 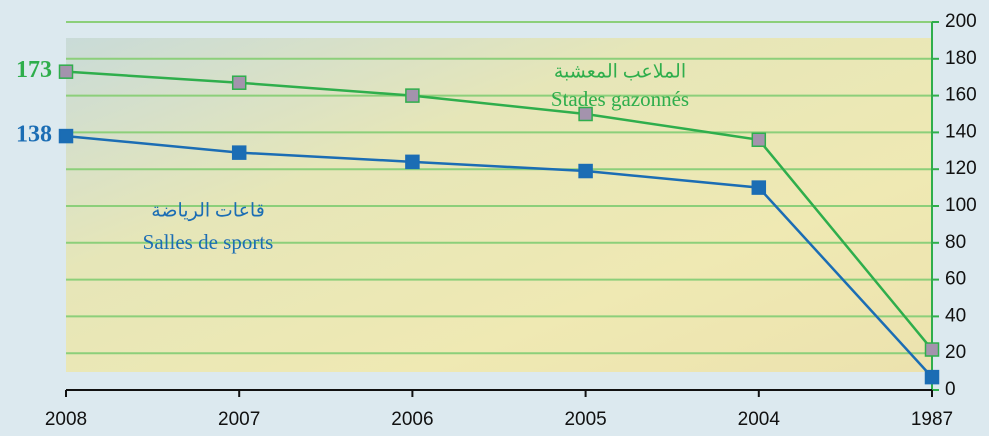 What do you see at coordinates (620, 99) in the screenshot?
I see `legend-label: Stades gazonnés` at bounding box center [620, 99].